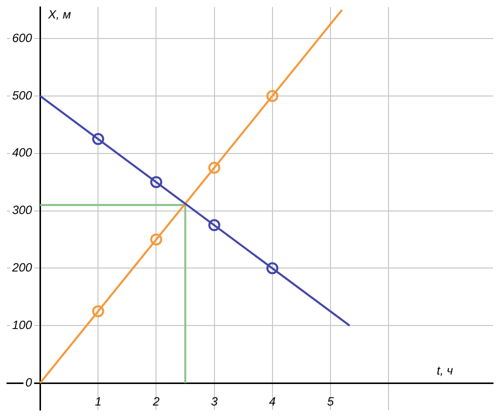 This screenshot has width=500, height=417. What do you see at coordinates (22, 37) in the screenshot?
I see `y-tick-label: 600` at bounding box center [22, 37].